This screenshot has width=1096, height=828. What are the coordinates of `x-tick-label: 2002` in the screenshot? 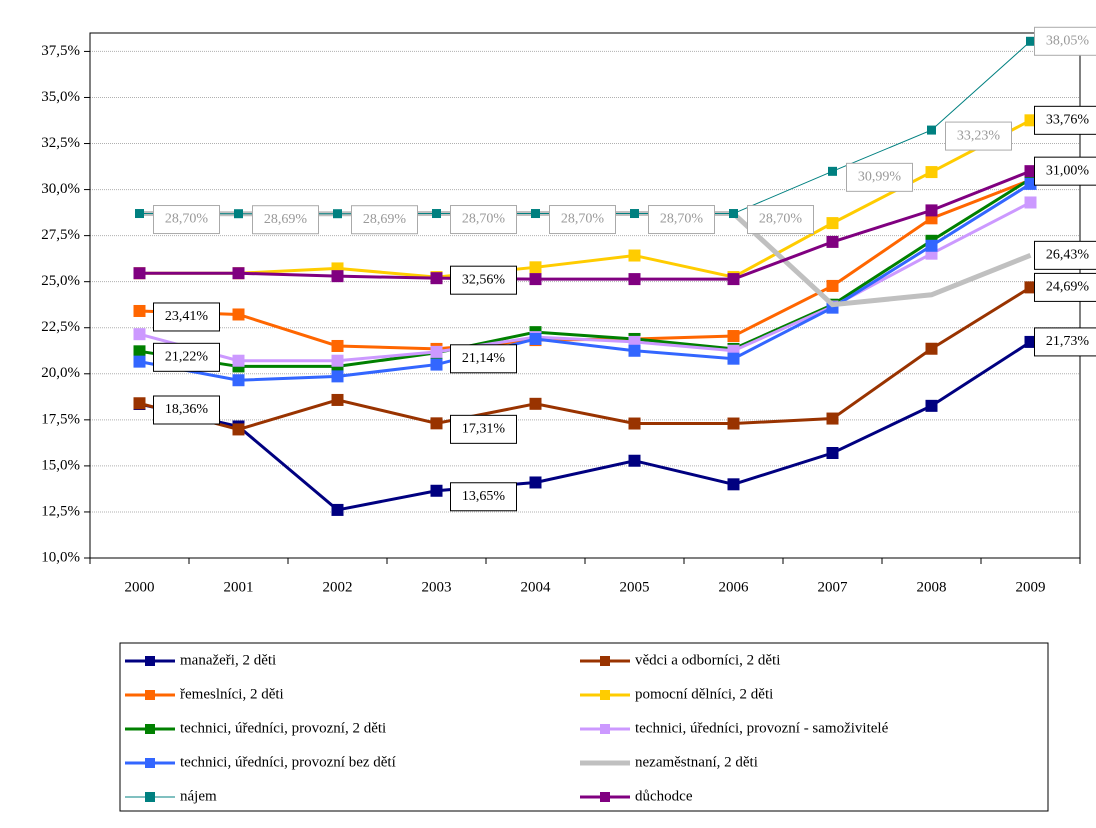 It's located at (338, 587).